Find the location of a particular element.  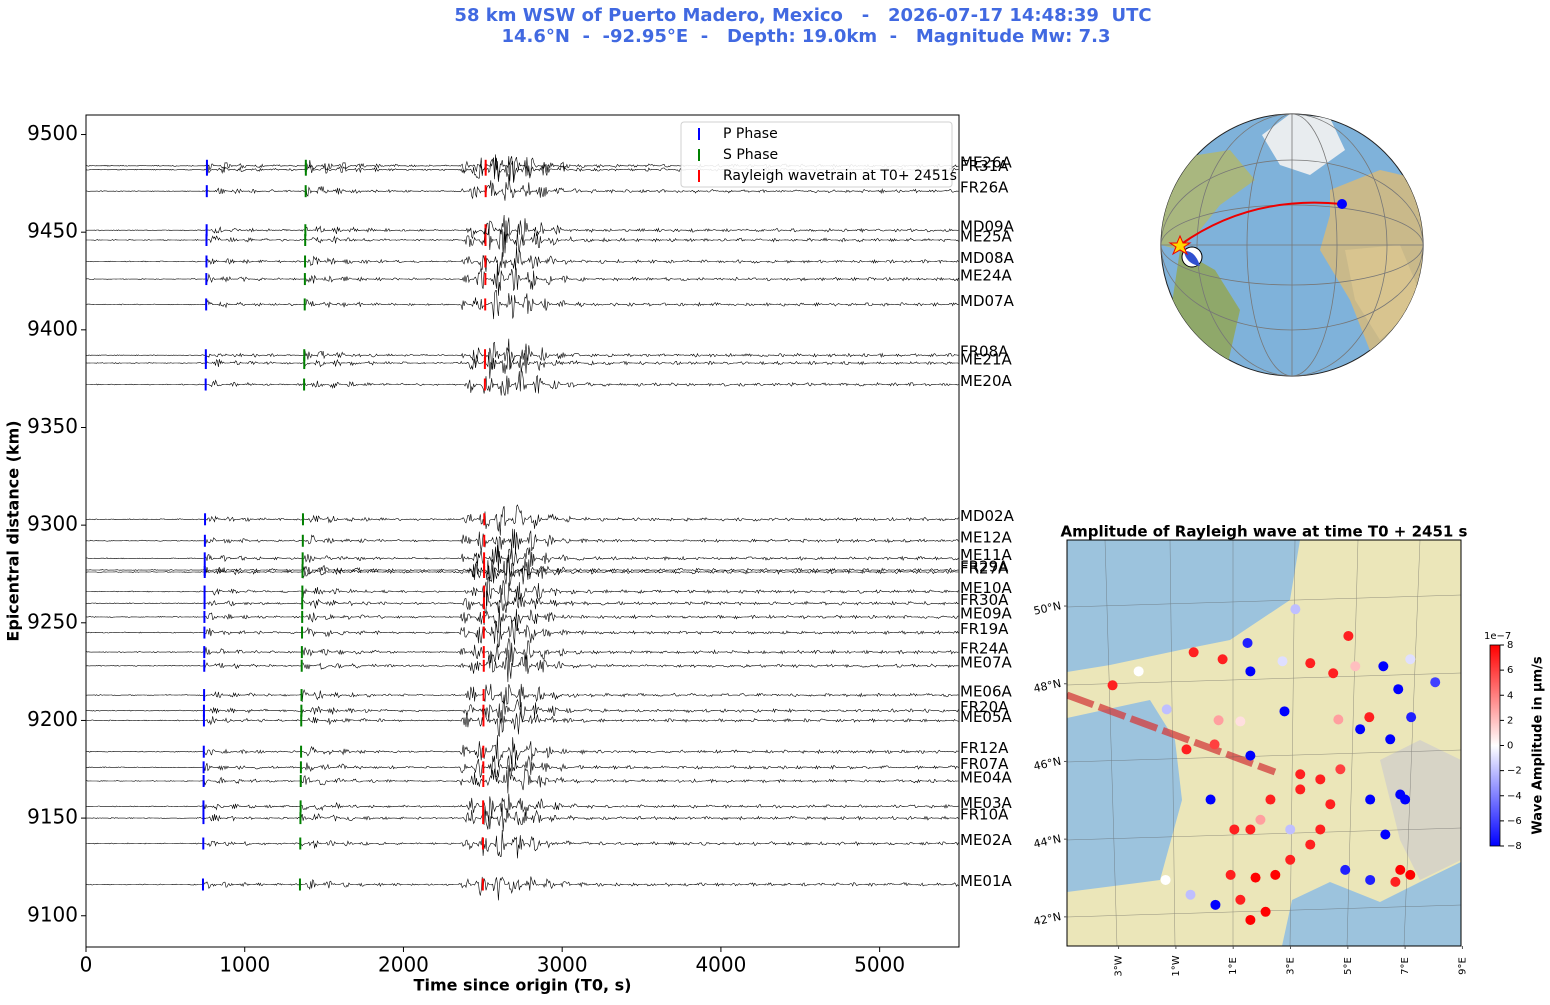

colorbar-tick-label: 2 is located at coordinates (1510, 720).